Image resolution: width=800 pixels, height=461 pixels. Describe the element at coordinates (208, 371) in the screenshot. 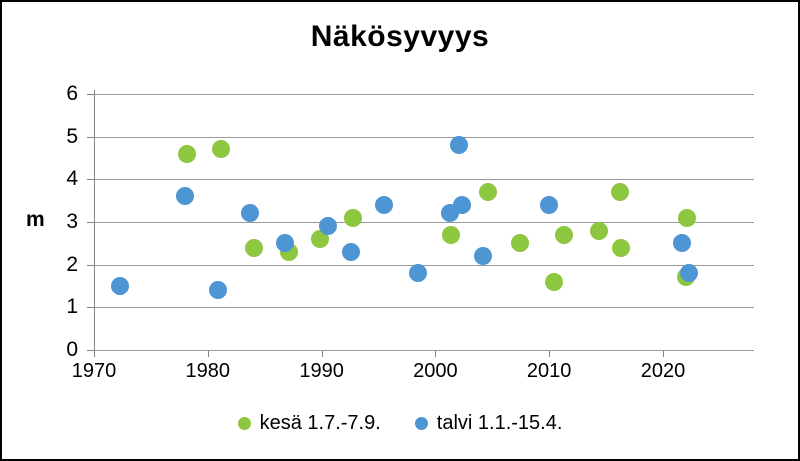

I see `x-tick-label: 1980` at that location.